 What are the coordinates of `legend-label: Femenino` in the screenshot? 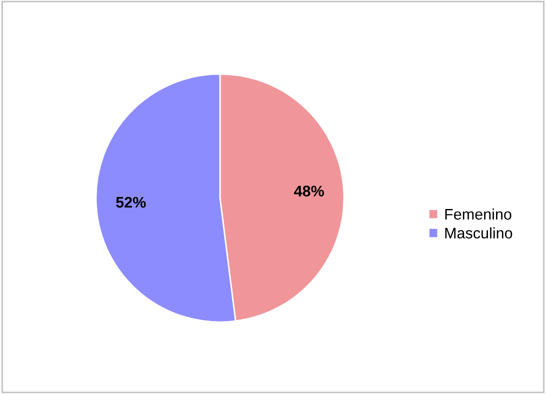 It's located at (478, 214).